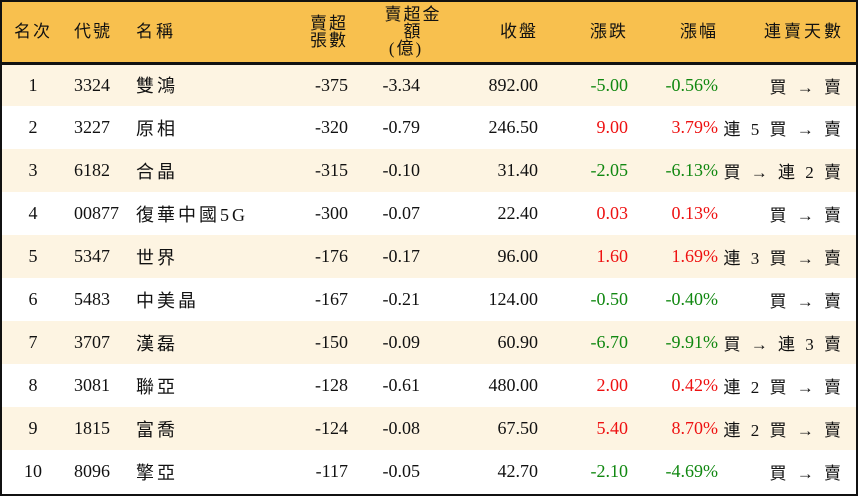 The image size is (858, 496). What do you see at coordinates (518, 342) in the screenshot?
I see `close-price-cell: 60.90` at bounding box center [518, 342].